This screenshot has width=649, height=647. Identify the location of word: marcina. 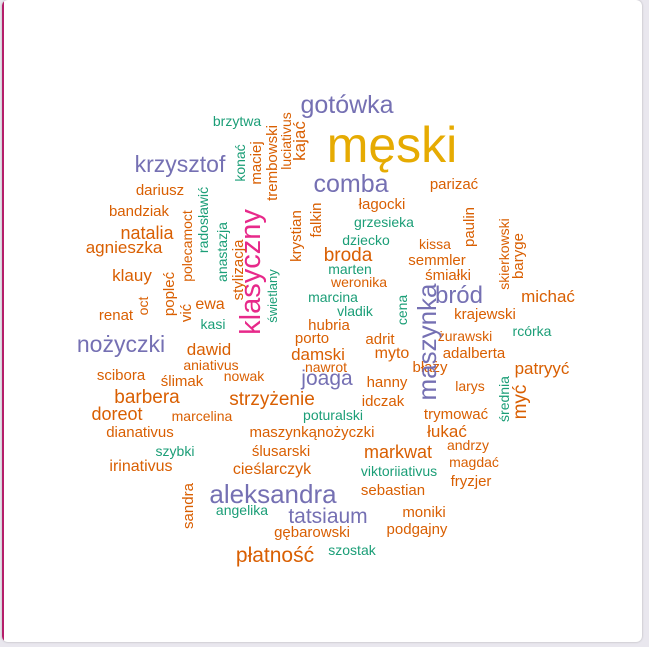
(333, 297).